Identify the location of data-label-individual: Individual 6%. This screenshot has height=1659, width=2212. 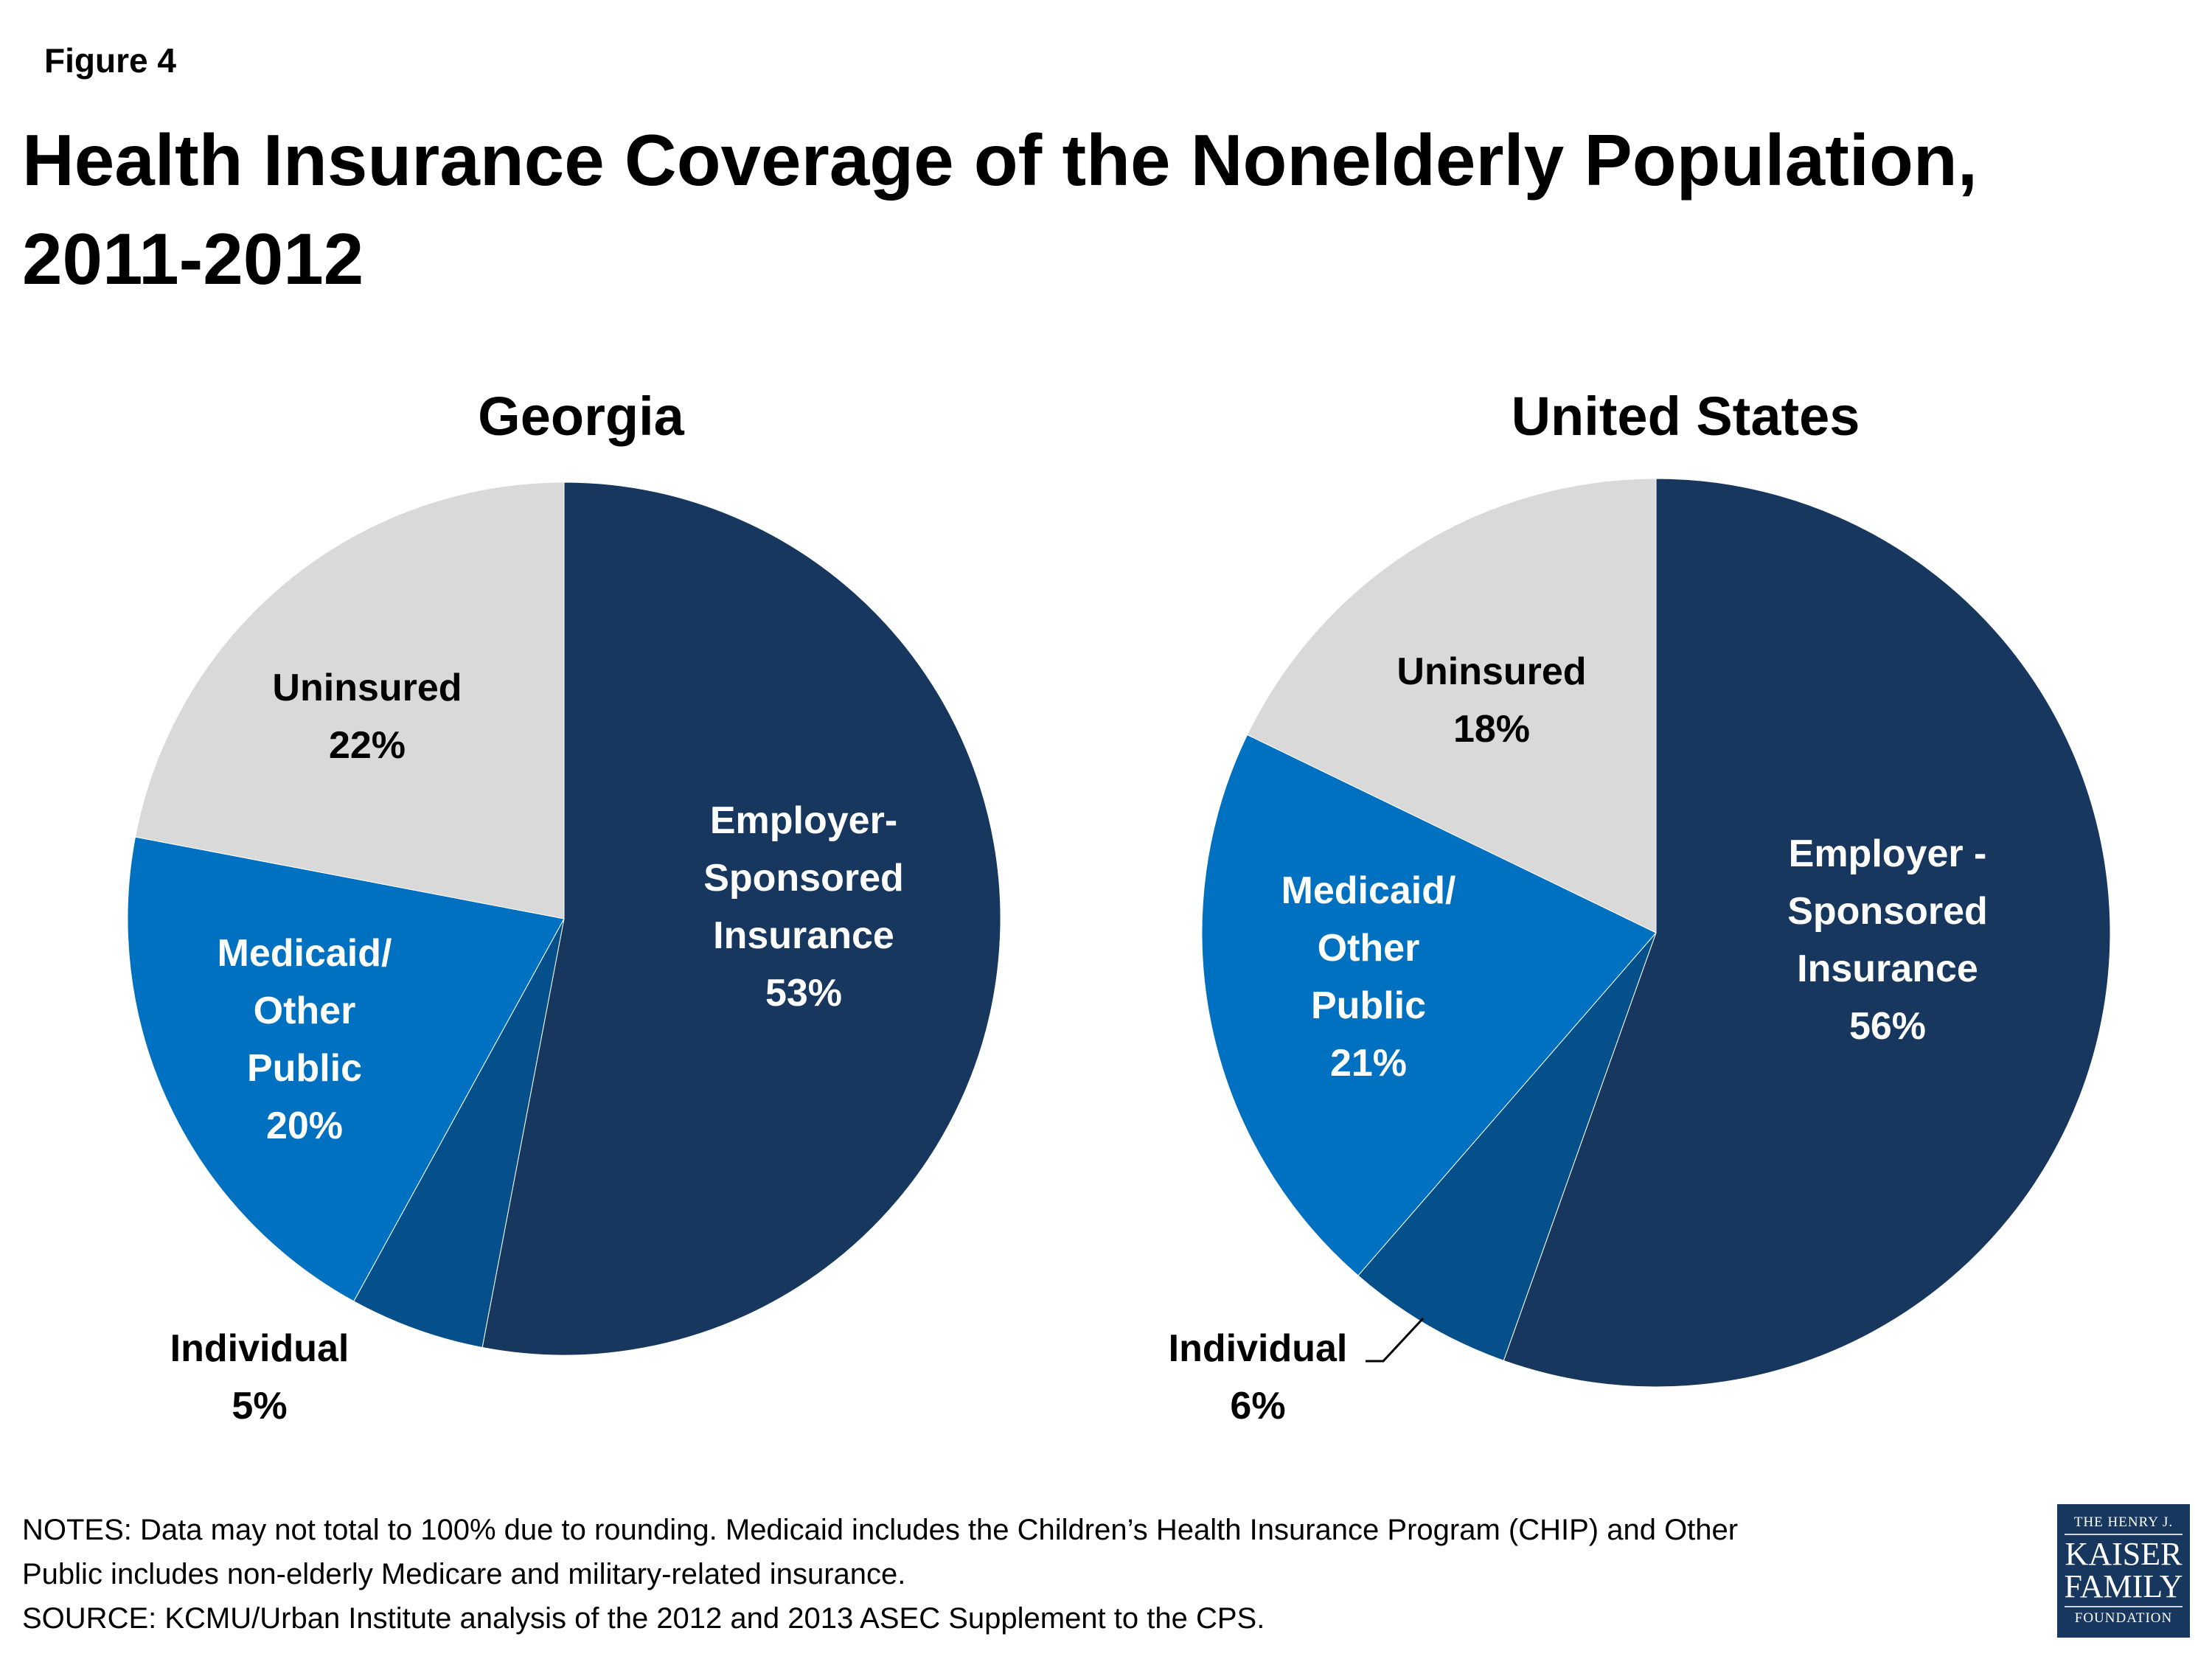
(1258, 1377).